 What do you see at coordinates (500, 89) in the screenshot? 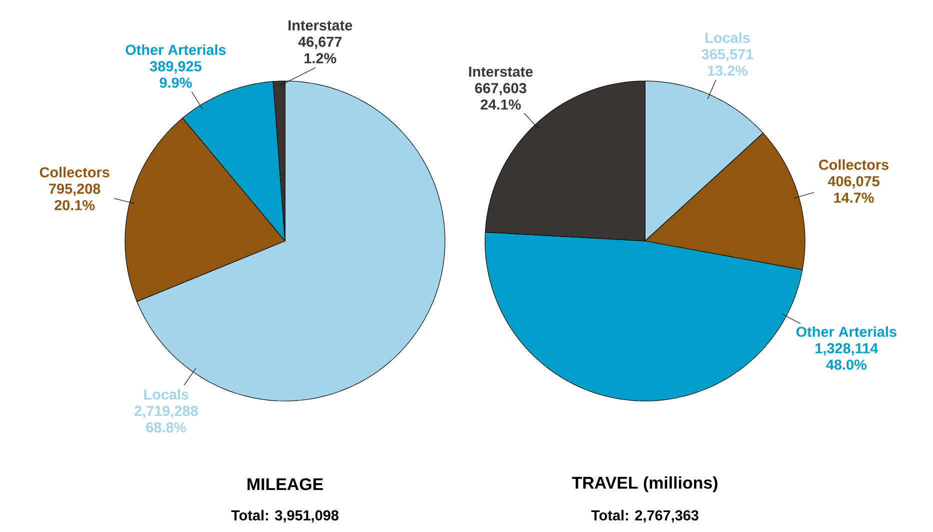
I see `data-label: 667,603` at bounding box center [500, 89].